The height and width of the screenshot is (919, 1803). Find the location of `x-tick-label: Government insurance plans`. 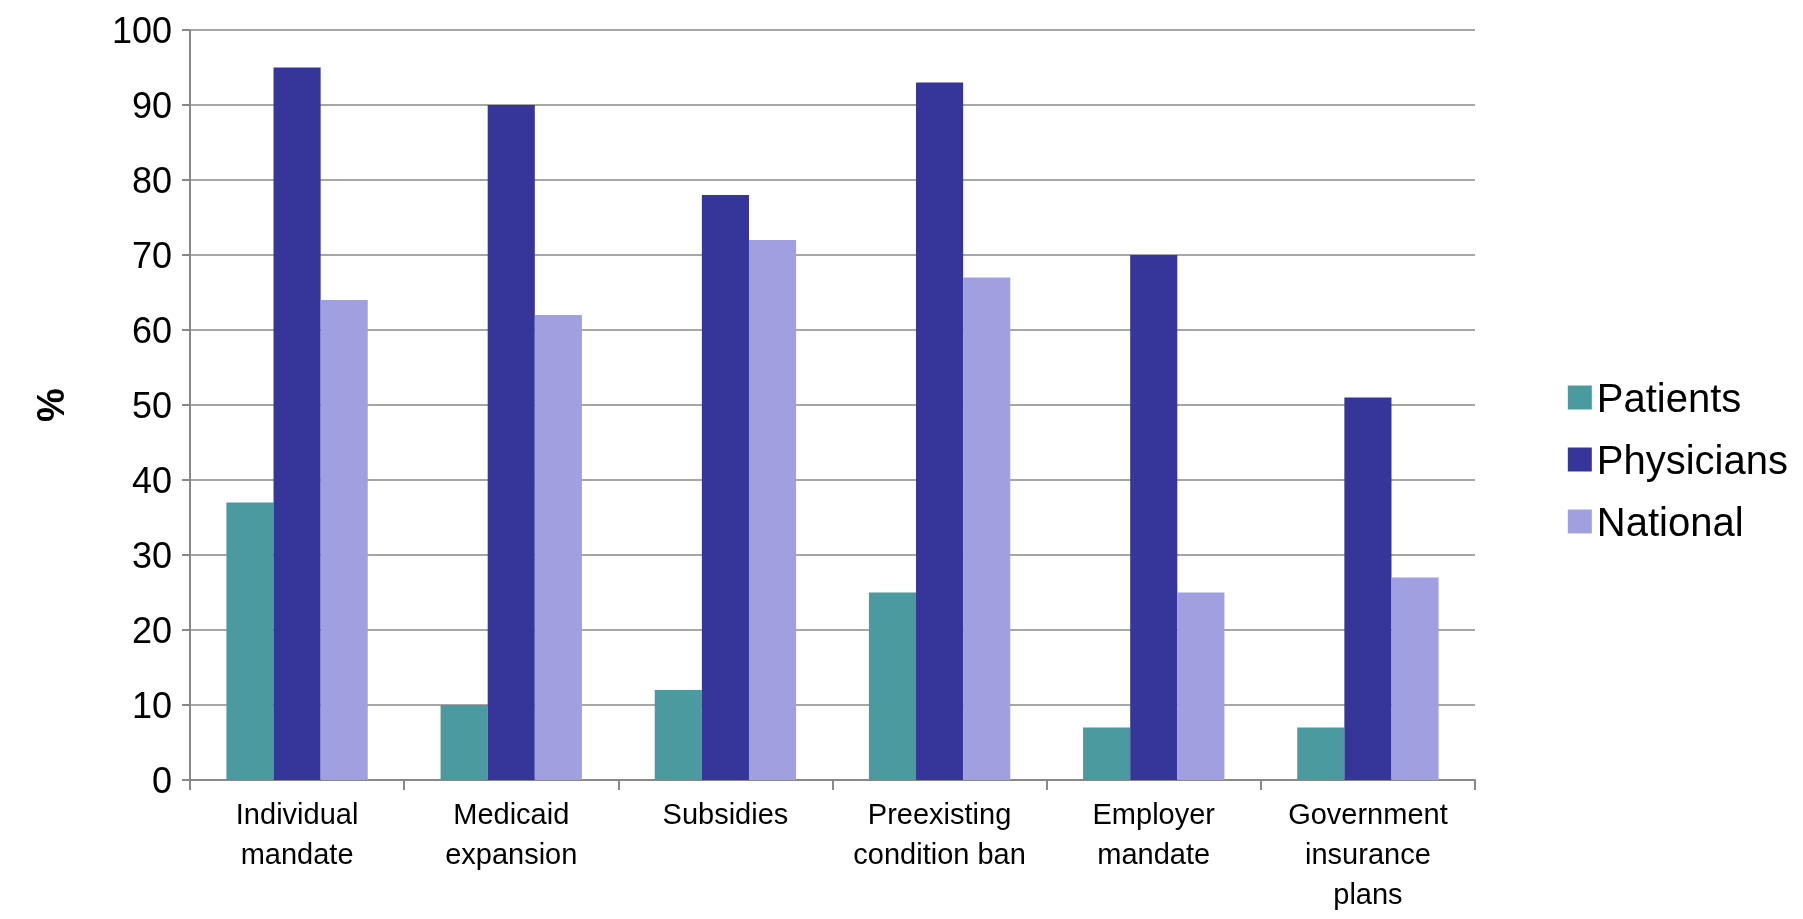

x-tick-label: Government insurance plans is located at coordinates (1368, 854).